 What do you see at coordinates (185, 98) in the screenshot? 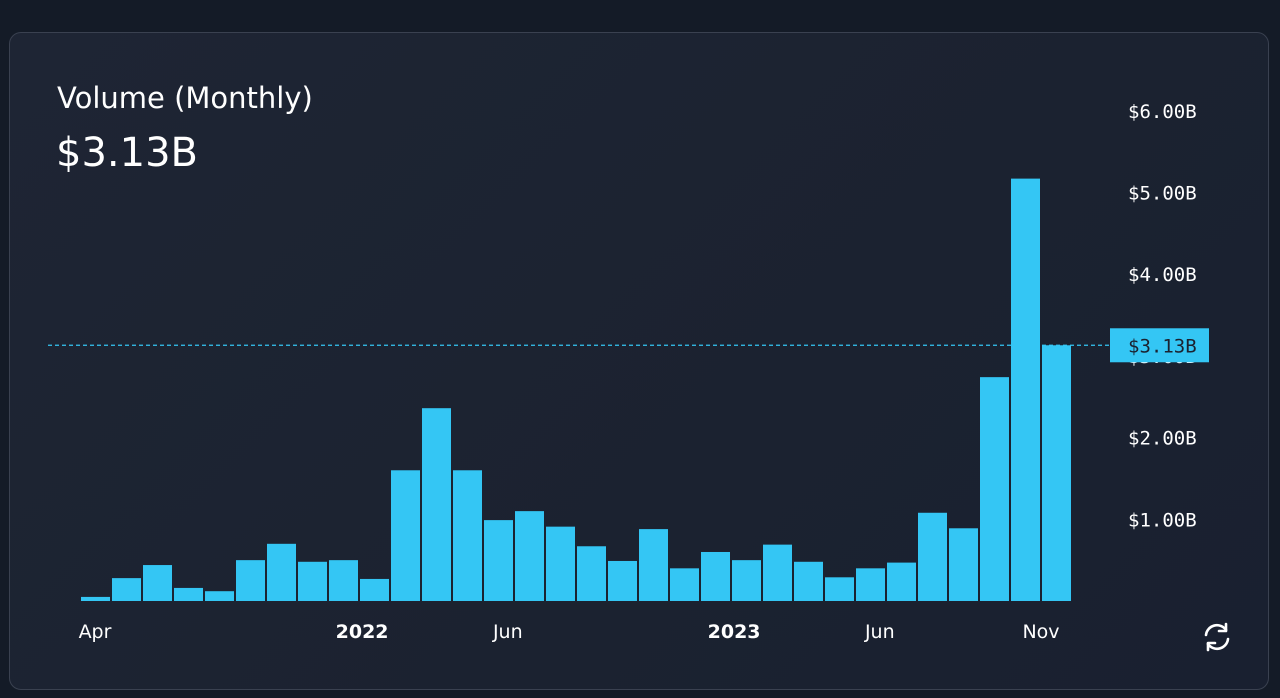
I see `chart-title: Volume (Monthly)` at bounding box center [185, 98].